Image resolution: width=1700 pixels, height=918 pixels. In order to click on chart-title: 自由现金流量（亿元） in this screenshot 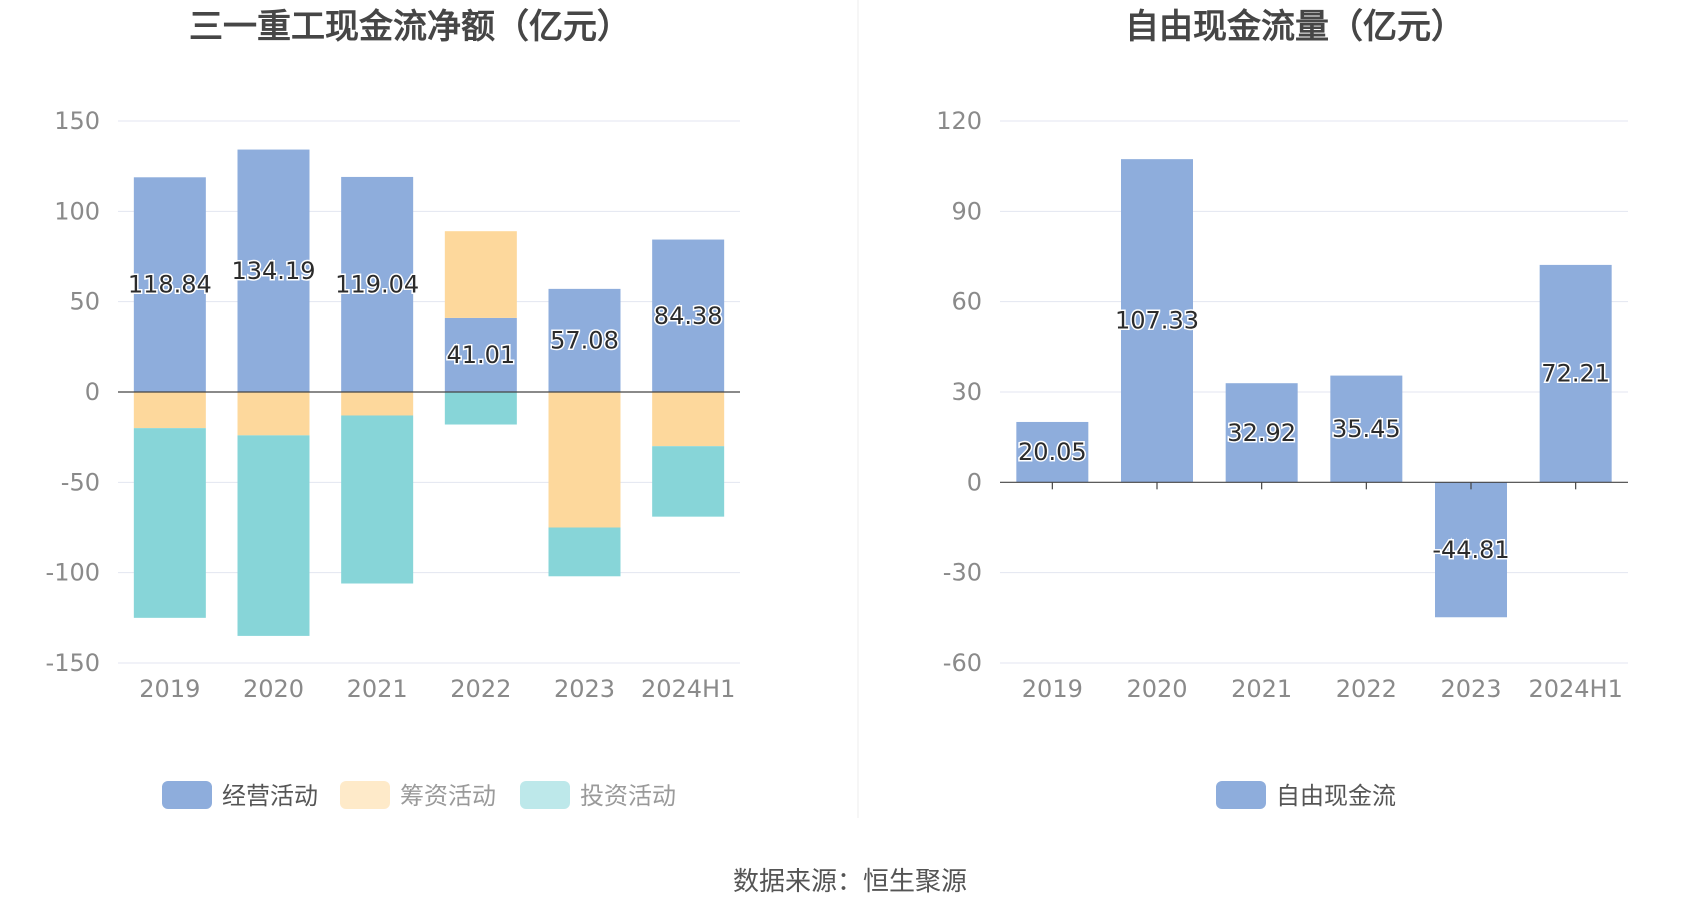, I will do `click(1295, 27)`.